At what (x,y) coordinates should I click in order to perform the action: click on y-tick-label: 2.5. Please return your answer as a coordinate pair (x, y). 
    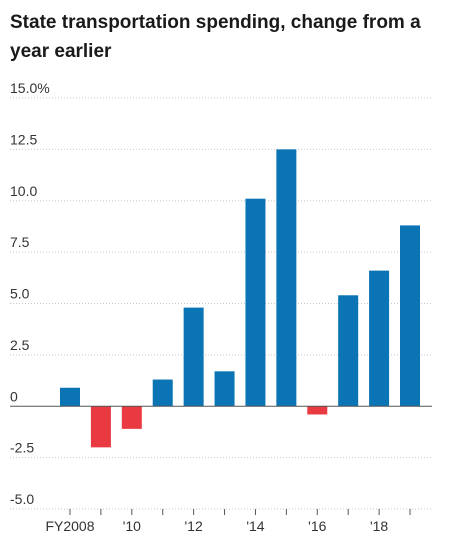
    Looking at the image, I should click on (20, 345).